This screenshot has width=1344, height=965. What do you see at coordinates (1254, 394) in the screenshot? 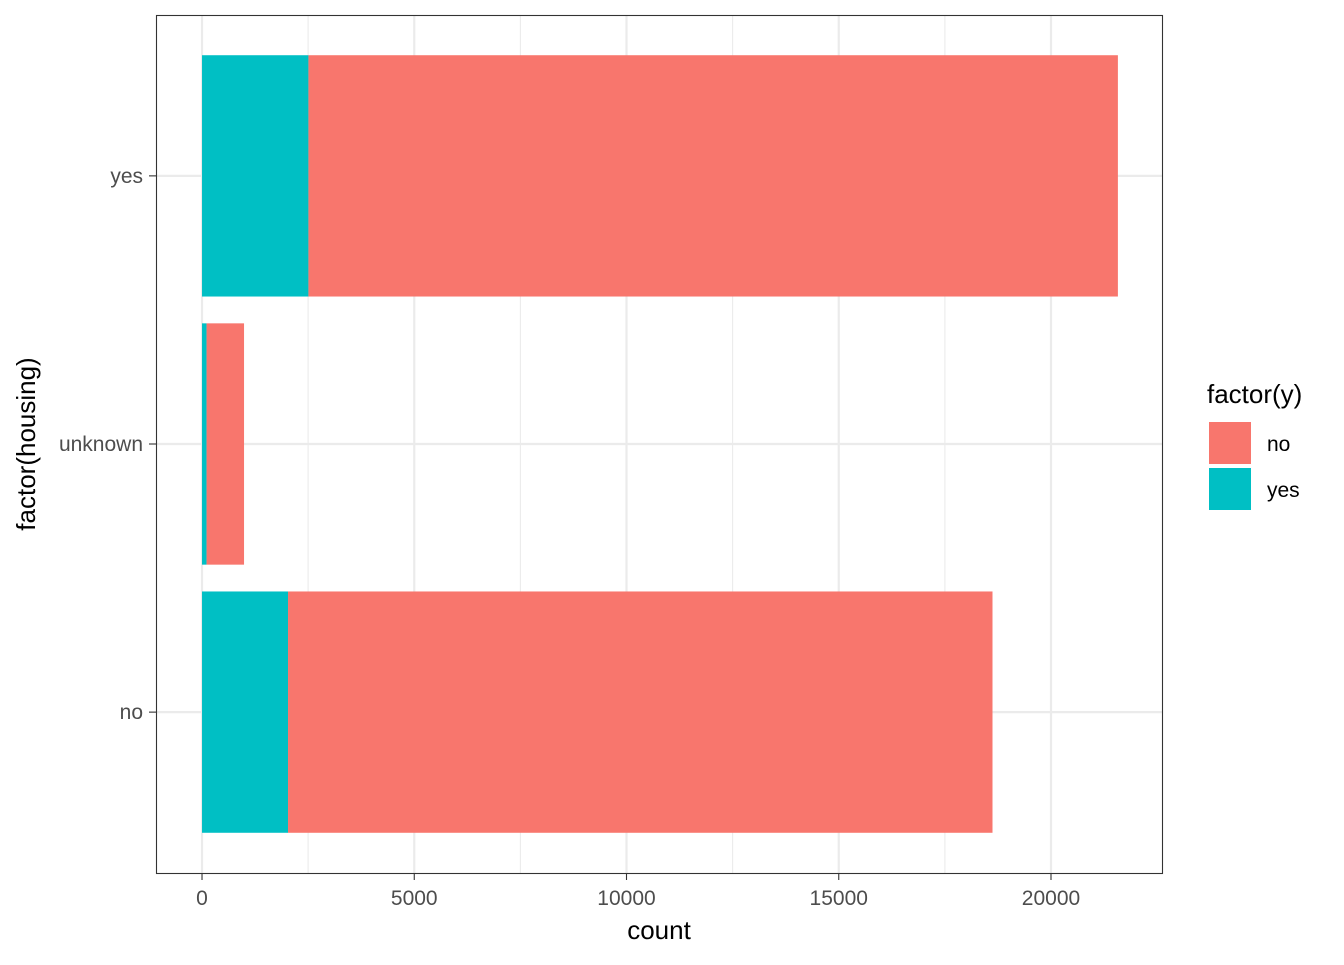
I see `legend-title: factor(y)` at bounding box center [1254, 394].